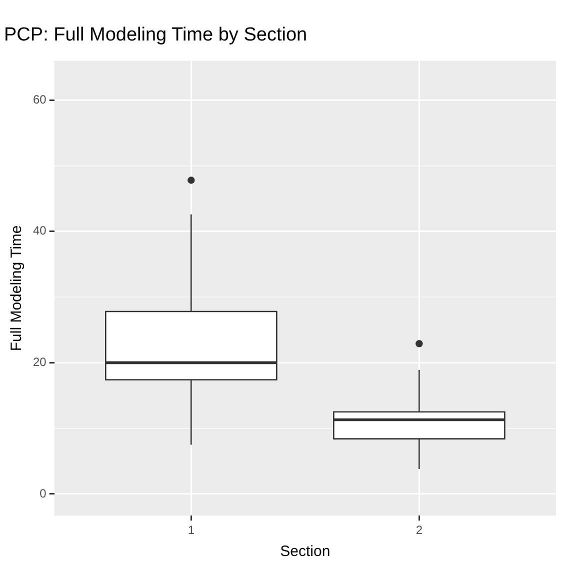 This screenshot has height=571, width=566. I want to click on x-tick-label: 2, so click(419, 530).